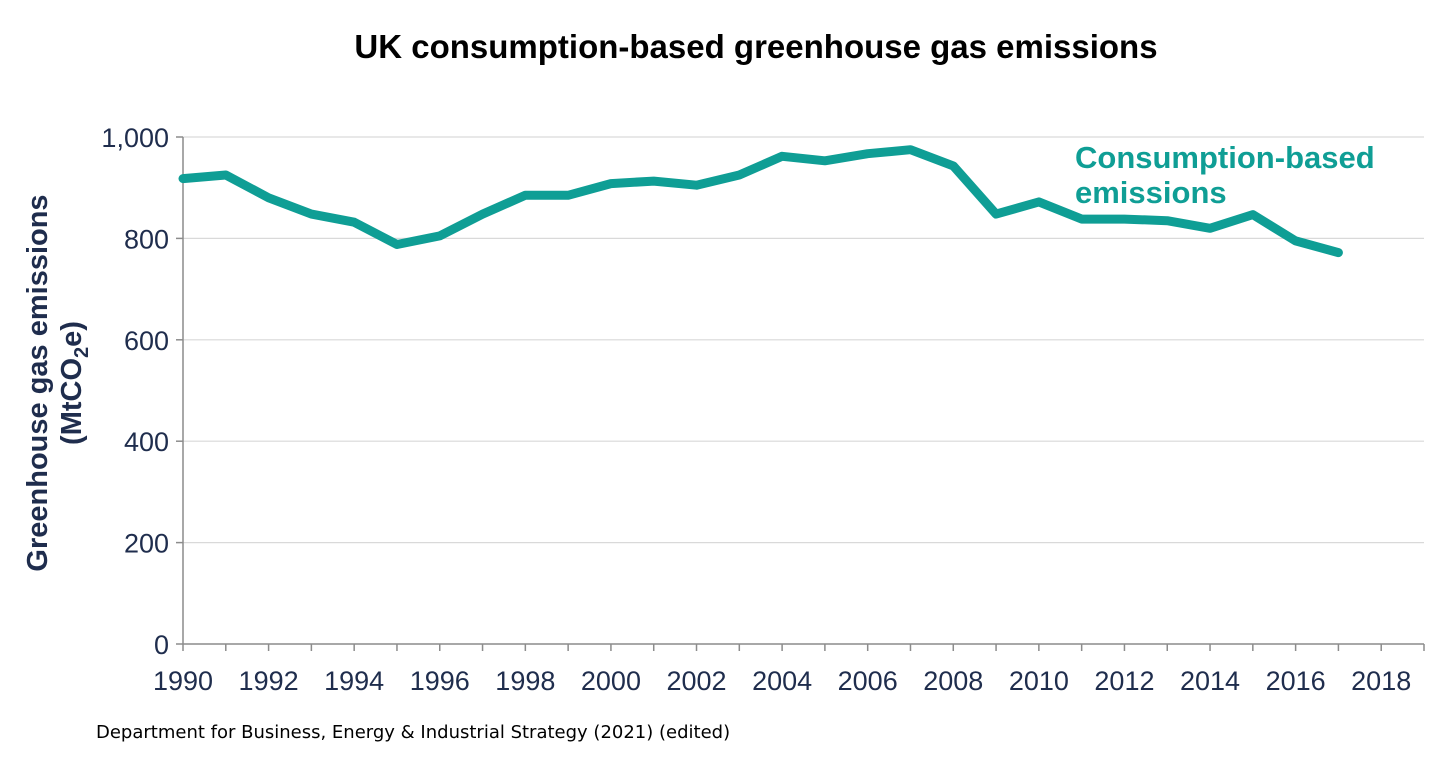 This screenshot has width=1450, height=764. What do you see at coordinates (161, 645) in the screenshot?
I see `y-tick-label: 0` at bounding box center [161, 645].